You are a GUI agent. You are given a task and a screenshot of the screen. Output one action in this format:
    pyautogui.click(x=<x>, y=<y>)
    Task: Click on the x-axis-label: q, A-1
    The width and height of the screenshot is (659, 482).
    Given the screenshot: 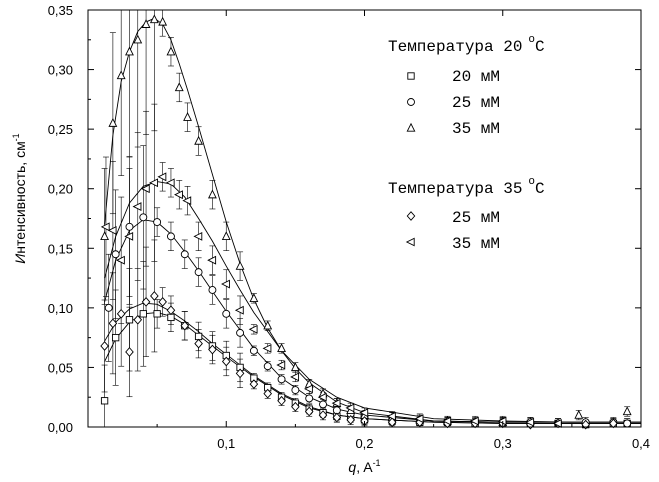 What is the action you would take?
    pyautogui.click(x=364, y=466)
    